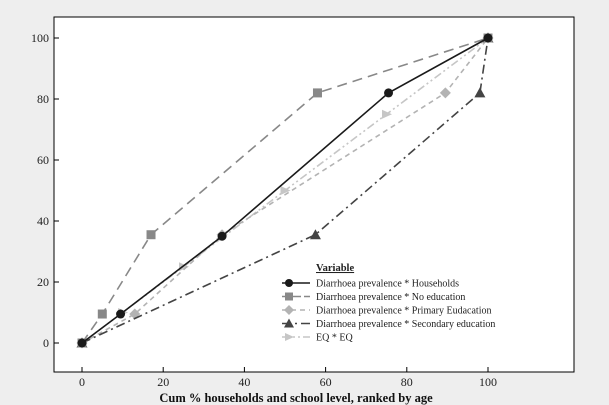  I want to click on legend-item: Diarrhoea prevalence * No education, so click(373, 297).